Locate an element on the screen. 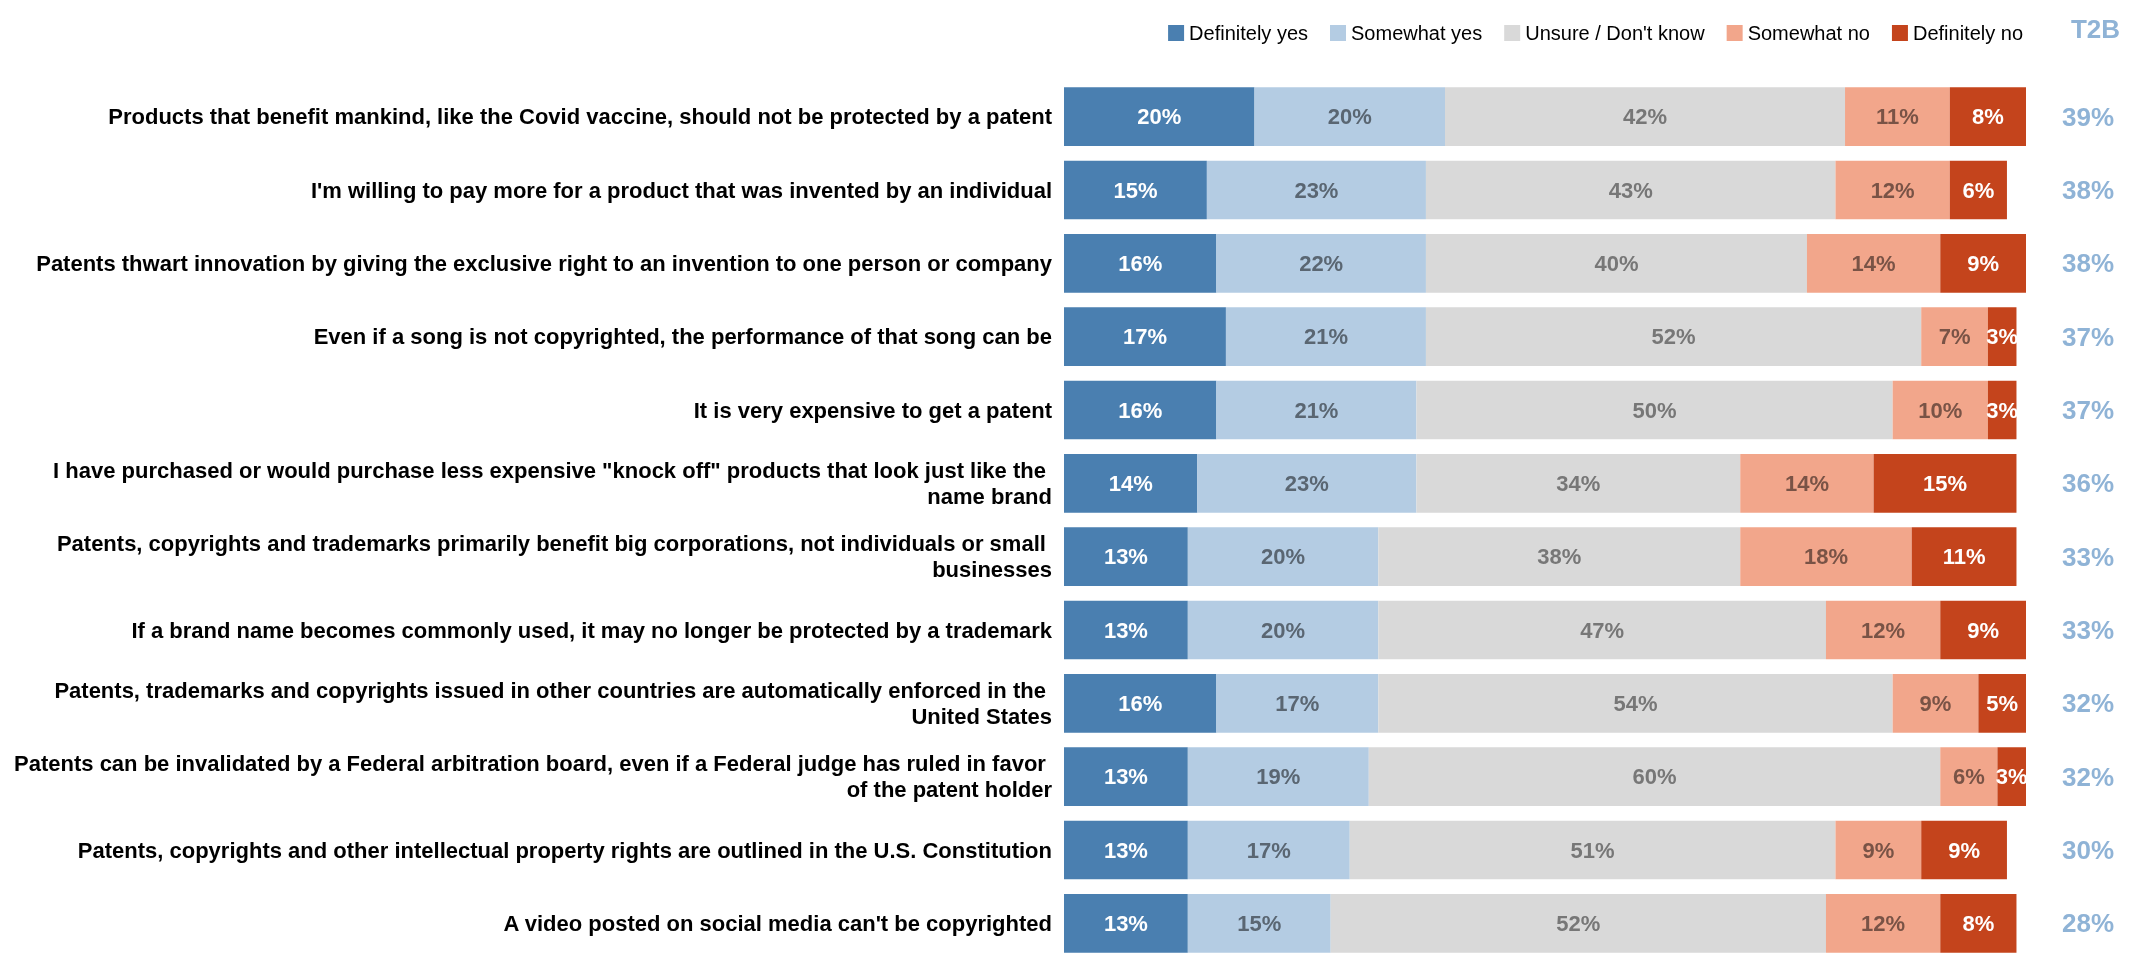 The width and height of the screenshot is (2148, 966). text: 36% is located at coordinates (2088, 483).